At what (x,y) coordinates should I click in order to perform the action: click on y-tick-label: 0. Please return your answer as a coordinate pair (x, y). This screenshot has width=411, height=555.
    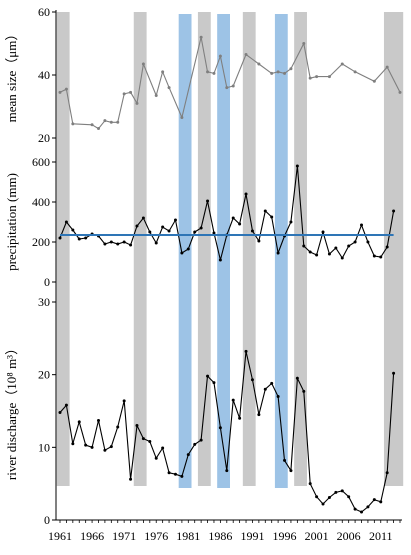
    Looking at the image, I should click on (47, 520).